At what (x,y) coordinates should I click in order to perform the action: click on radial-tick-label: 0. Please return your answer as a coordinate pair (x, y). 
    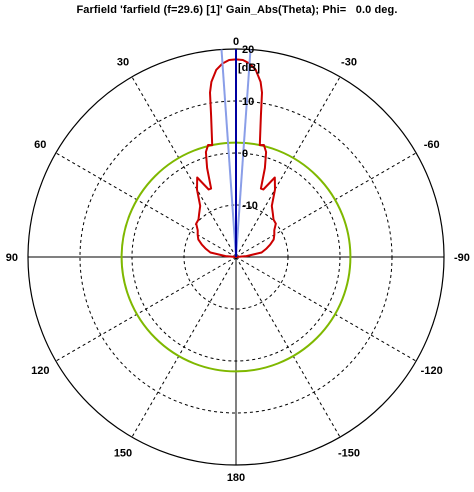
    Looking at the image, I should click on (245, 154).